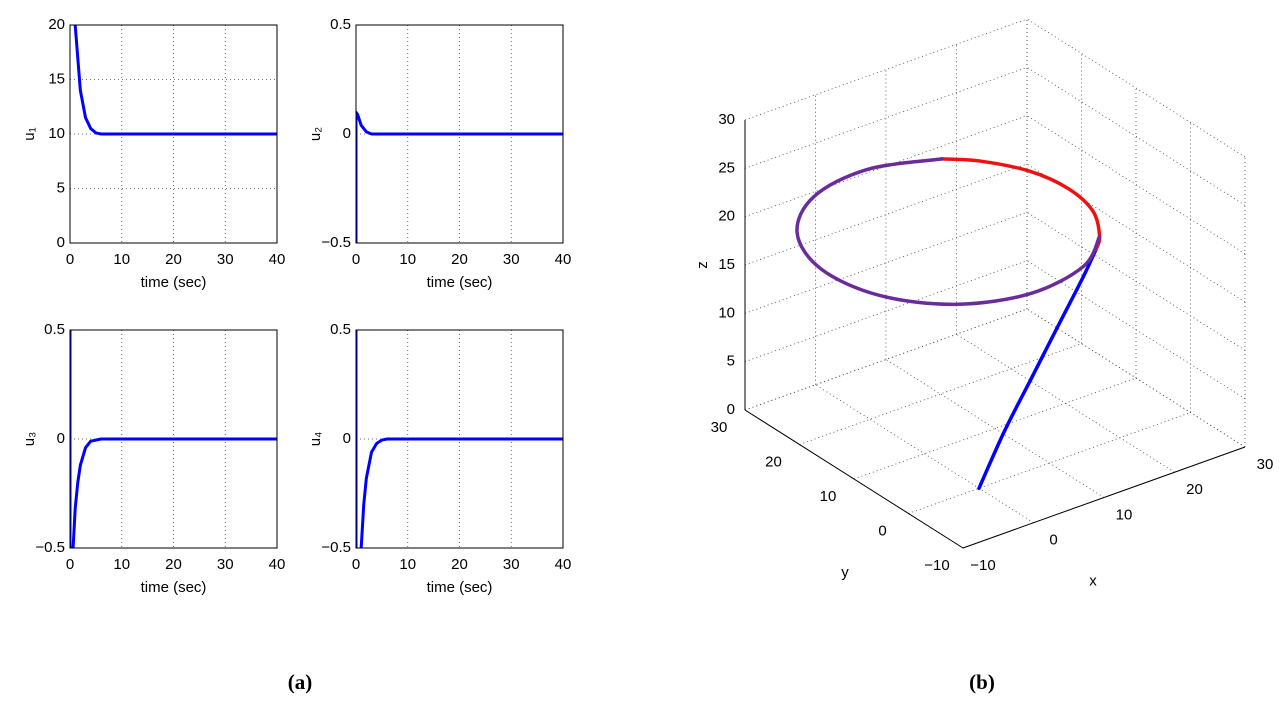 Image resolution: width=1283 pixels, height=709 pixels. What do you see at coordinates (726, 119) in the screenshot?
I see `z-tick-label: 30` at bounding box center [726, 119].